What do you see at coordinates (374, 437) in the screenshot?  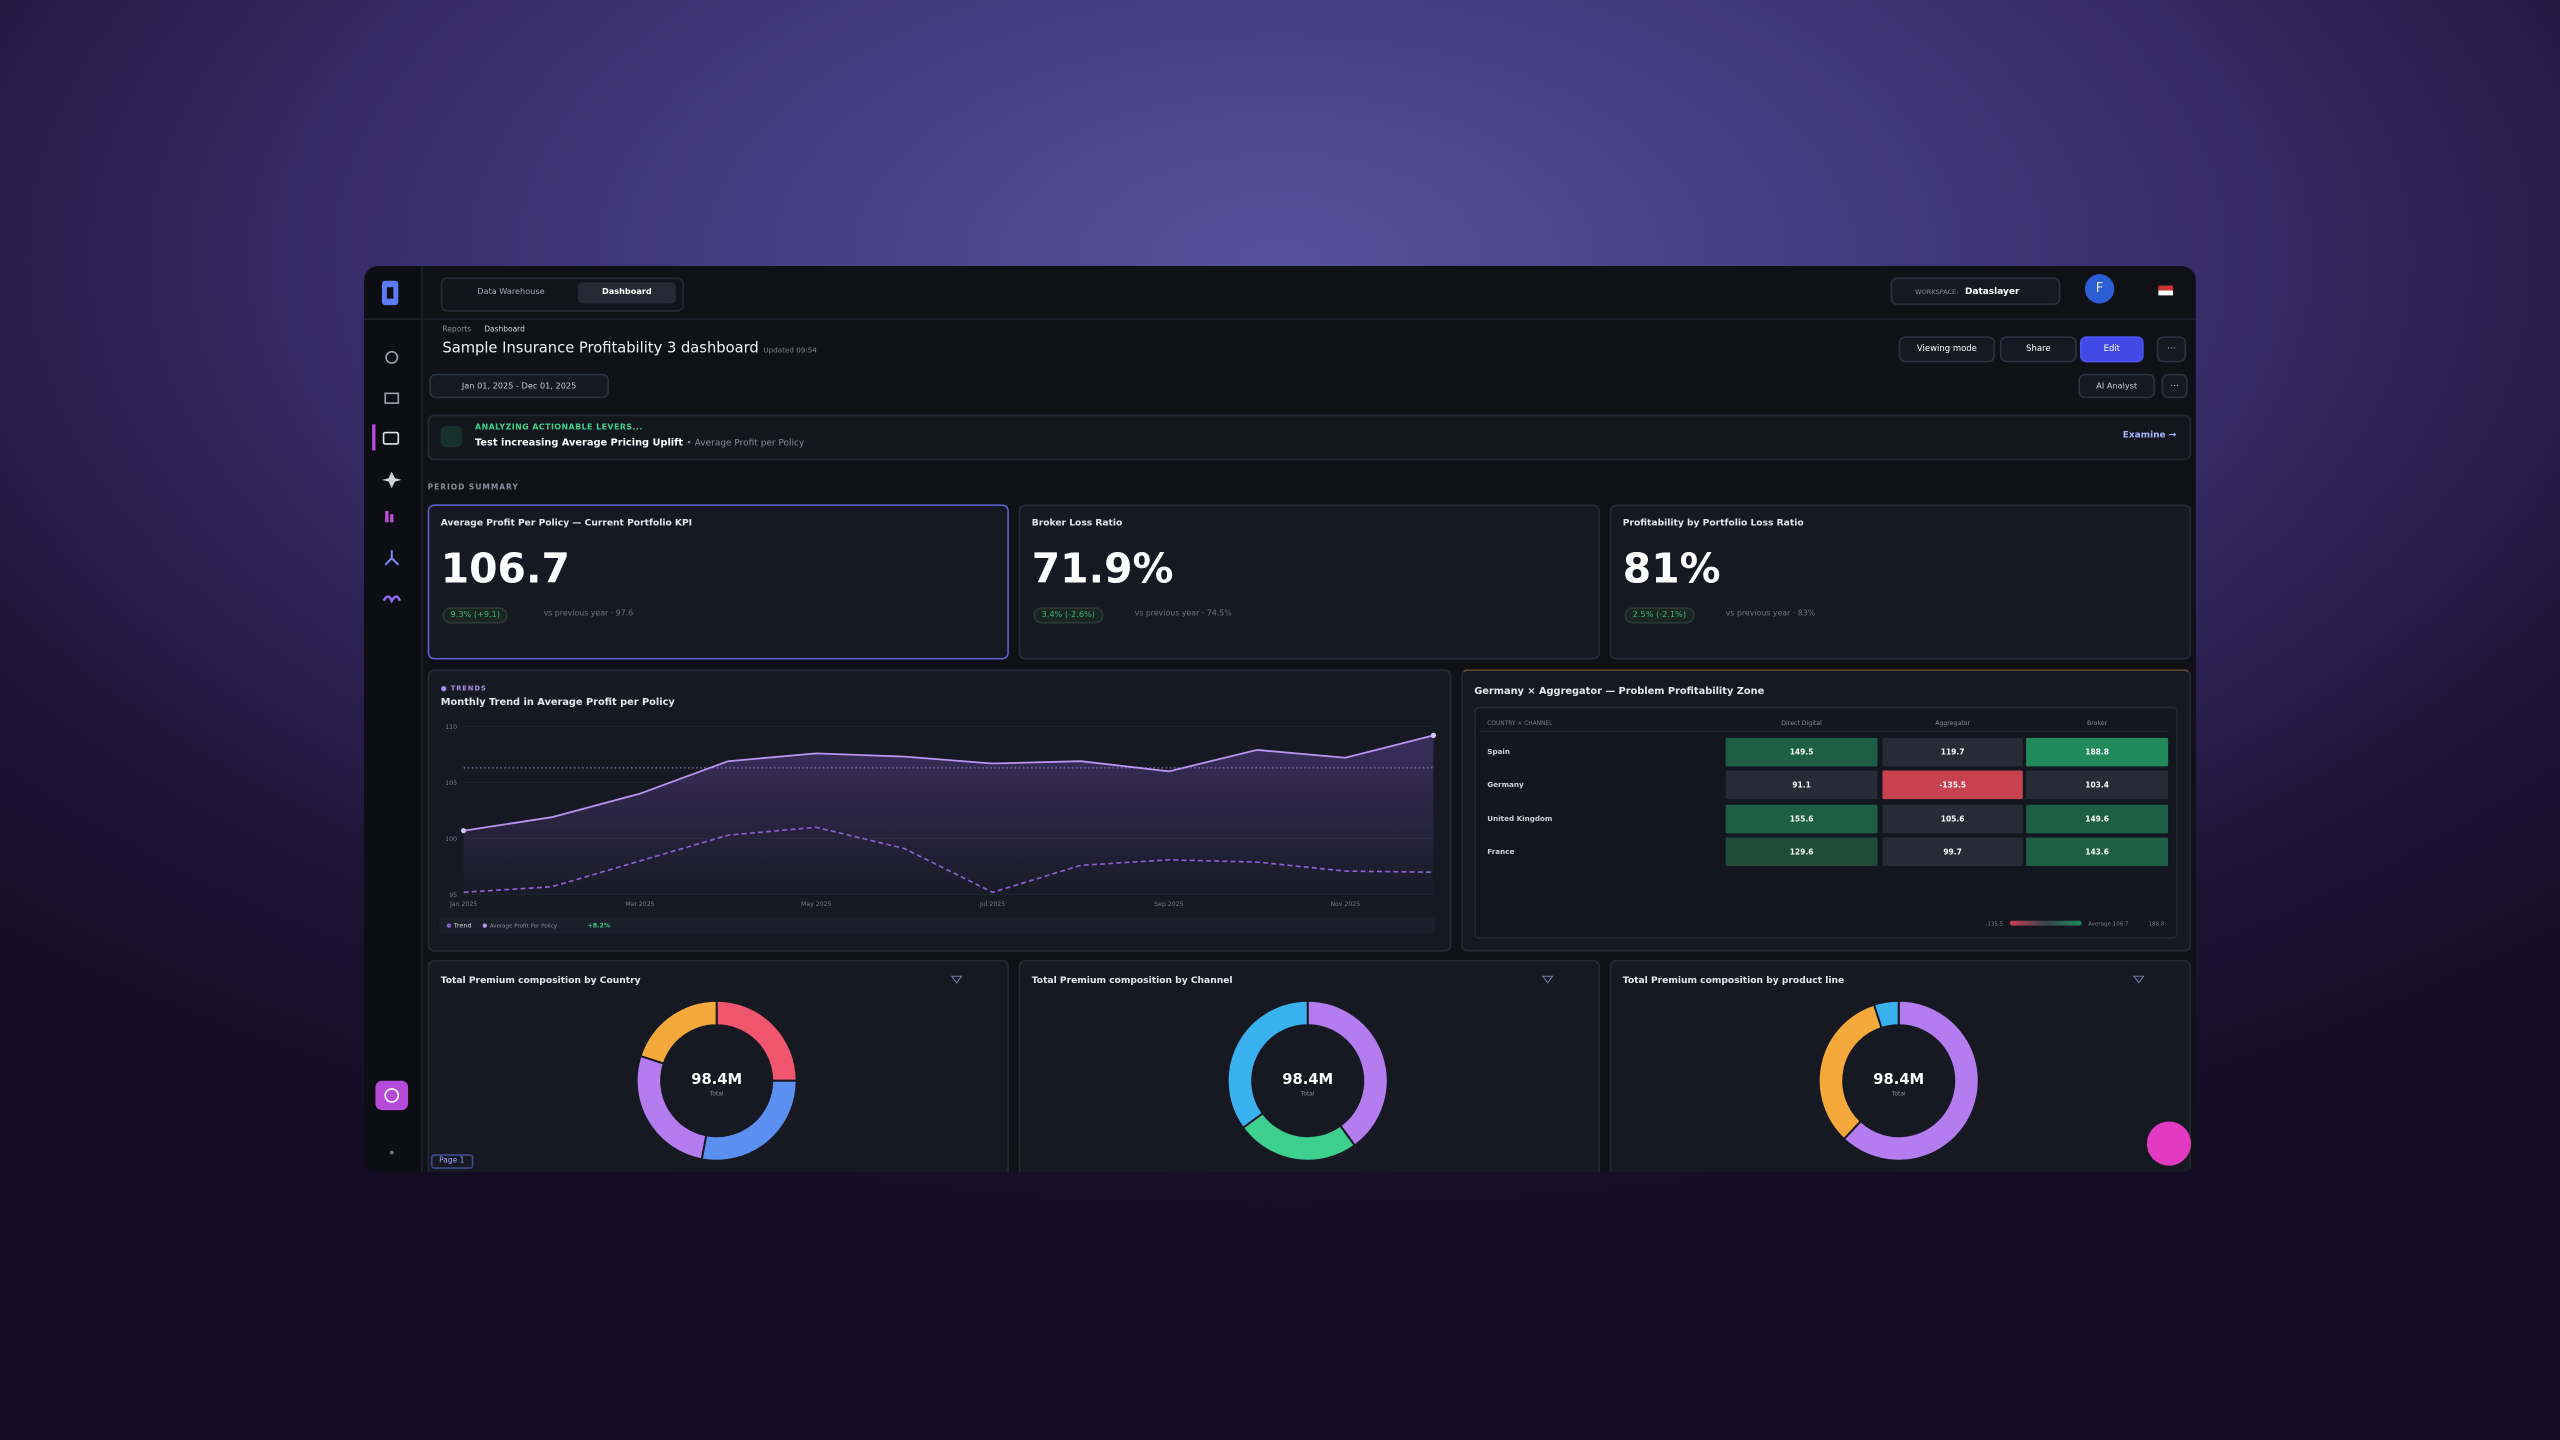 I see `active-indicator` at bounding box center [374, 437].